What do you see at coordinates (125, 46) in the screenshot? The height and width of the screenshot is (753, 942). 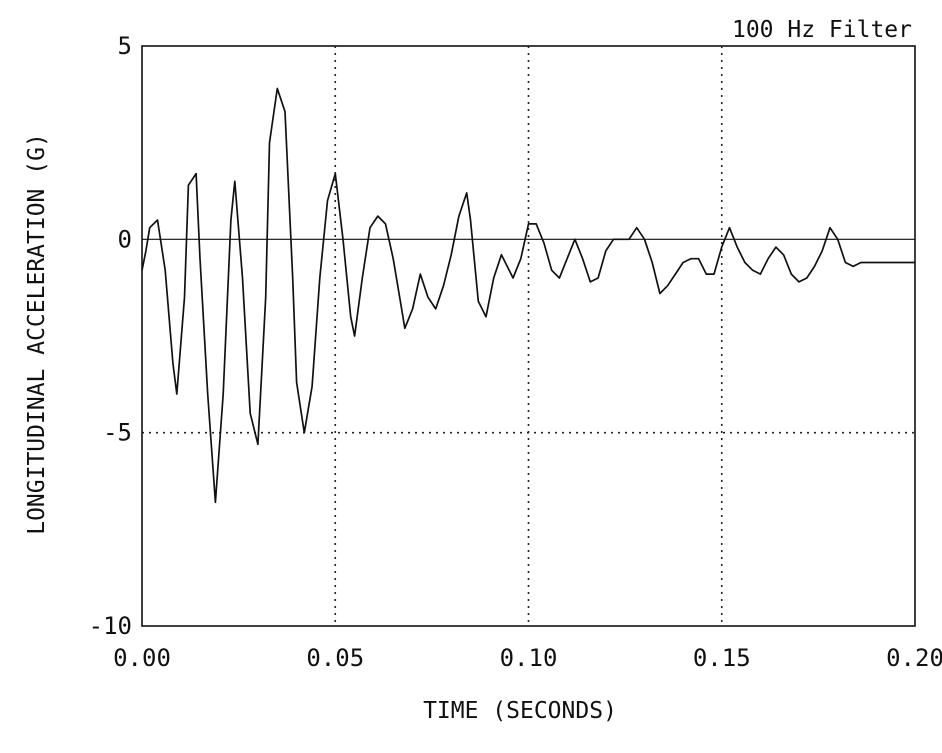 I see `y-tick-label-0: 5` at bounding box center [125, 46].